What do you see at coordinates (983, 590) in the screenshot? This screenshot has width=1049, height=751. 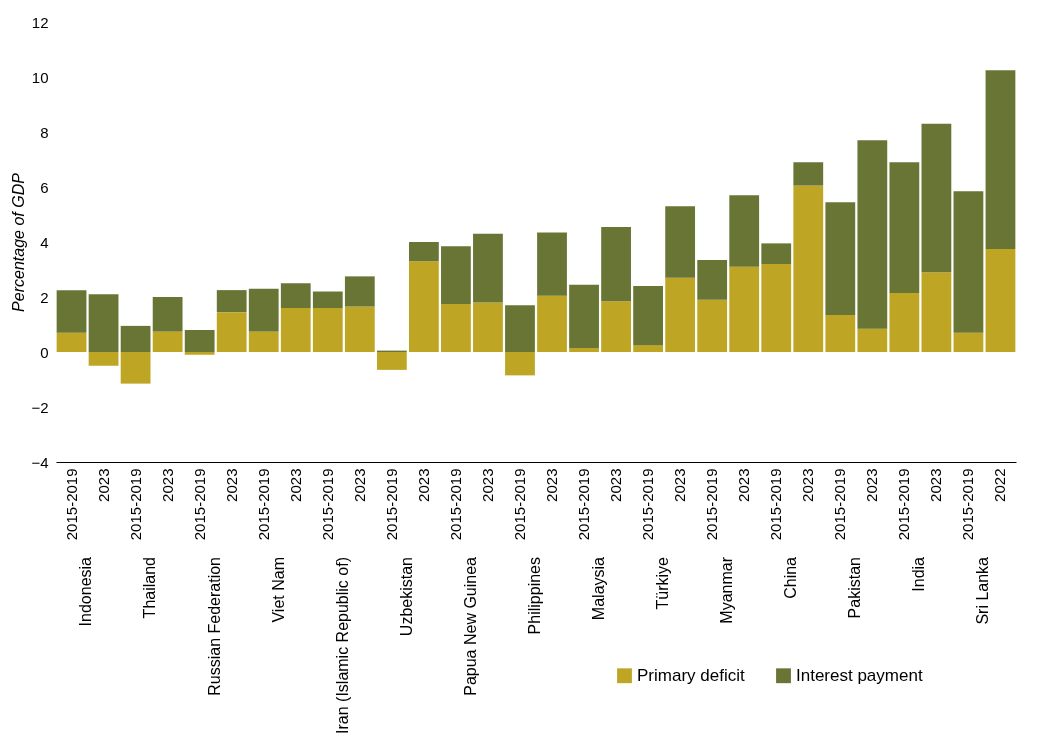 I see `text: Sri Lanka` at bounding box center [983, 590].